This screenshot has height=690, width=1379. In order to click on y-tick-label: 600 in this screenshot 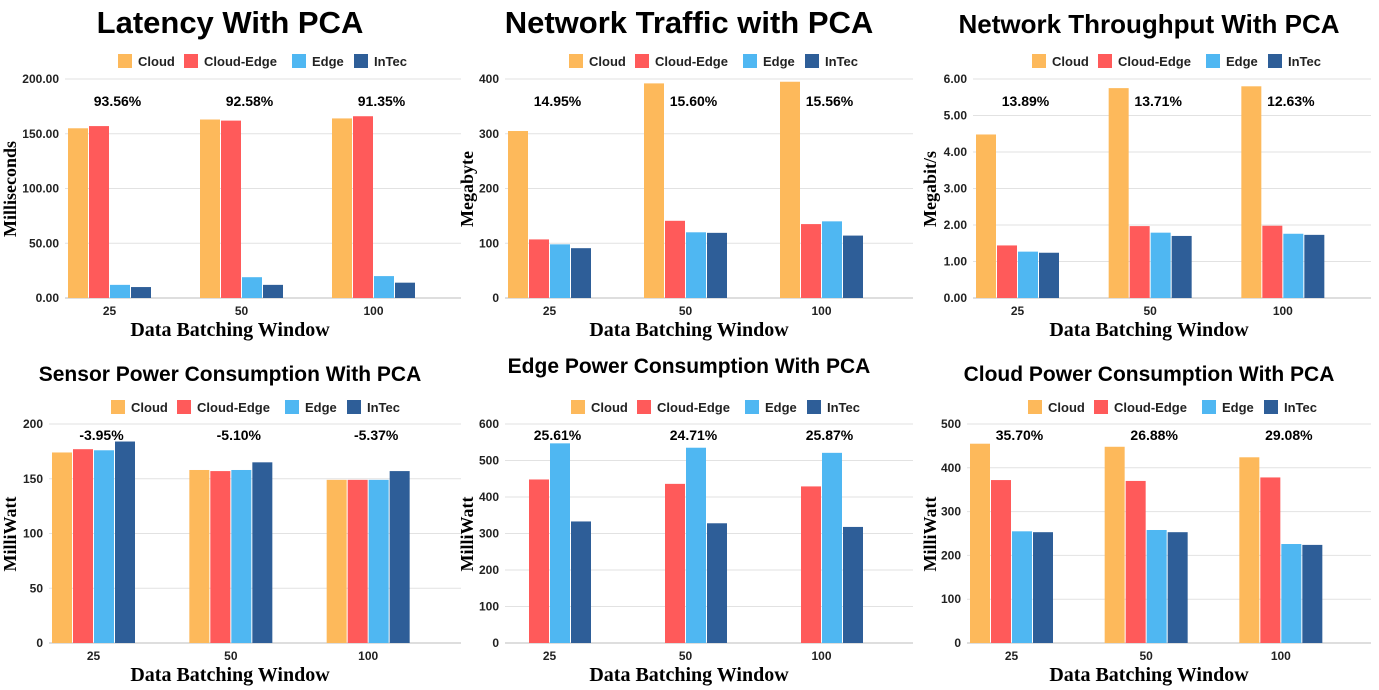, I will do `click(489, 424)`.